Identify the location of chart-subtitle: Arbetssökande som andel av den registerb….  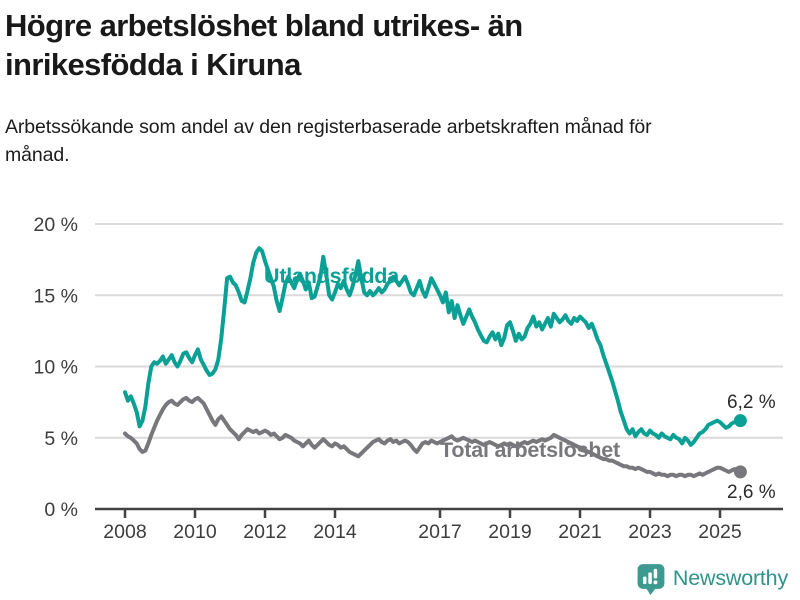
(328, 141).